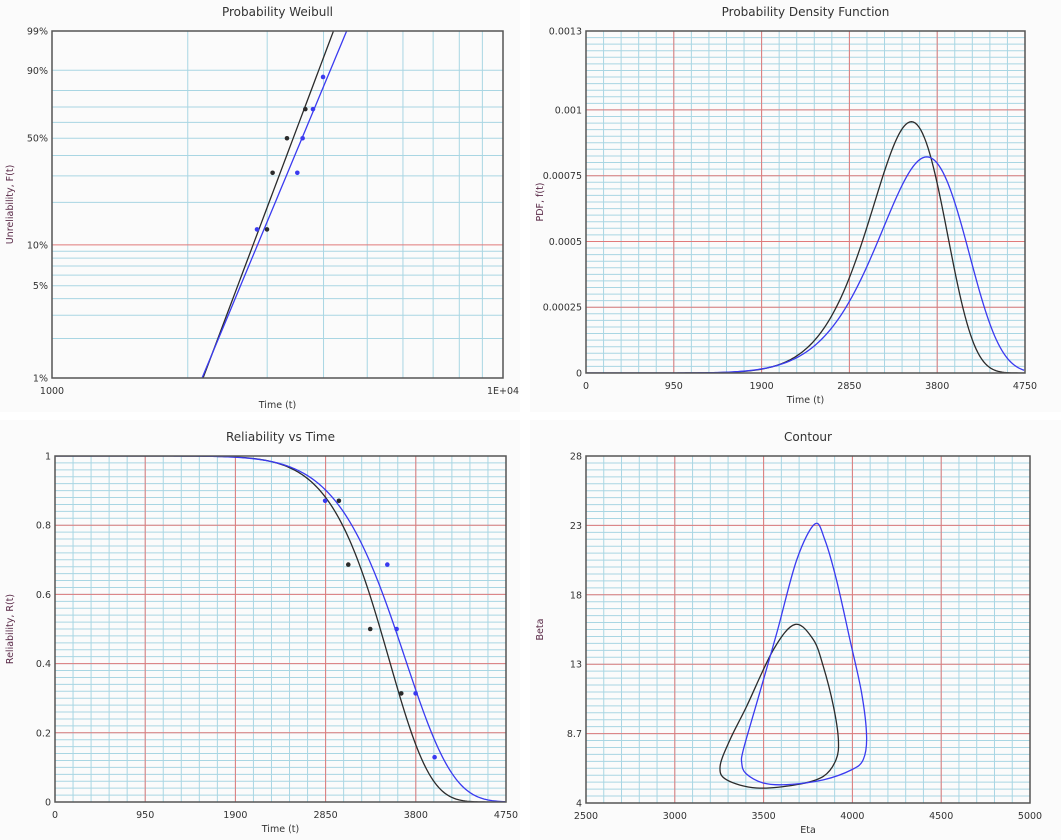 Image resolution: width=1061 pixels, height=840 pixels. I want to click on y-tick-label: 50%, so click(37, 139).